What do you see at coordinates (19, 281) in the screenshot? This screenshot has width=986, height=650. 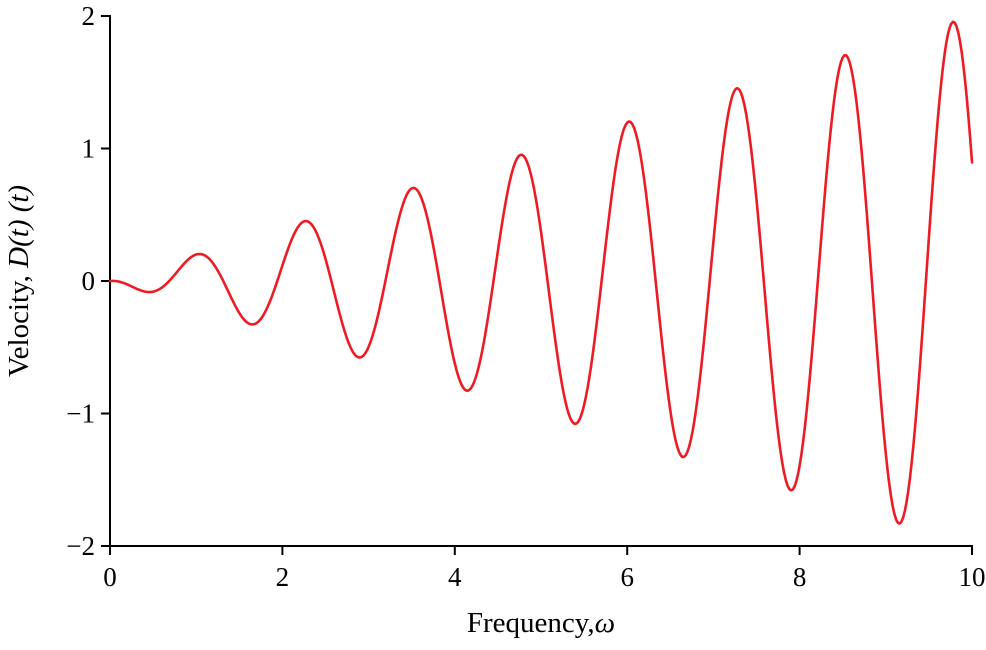 I see `y-axis-label: Velocity, D(t) (t)` at bounding box center [19, 281].